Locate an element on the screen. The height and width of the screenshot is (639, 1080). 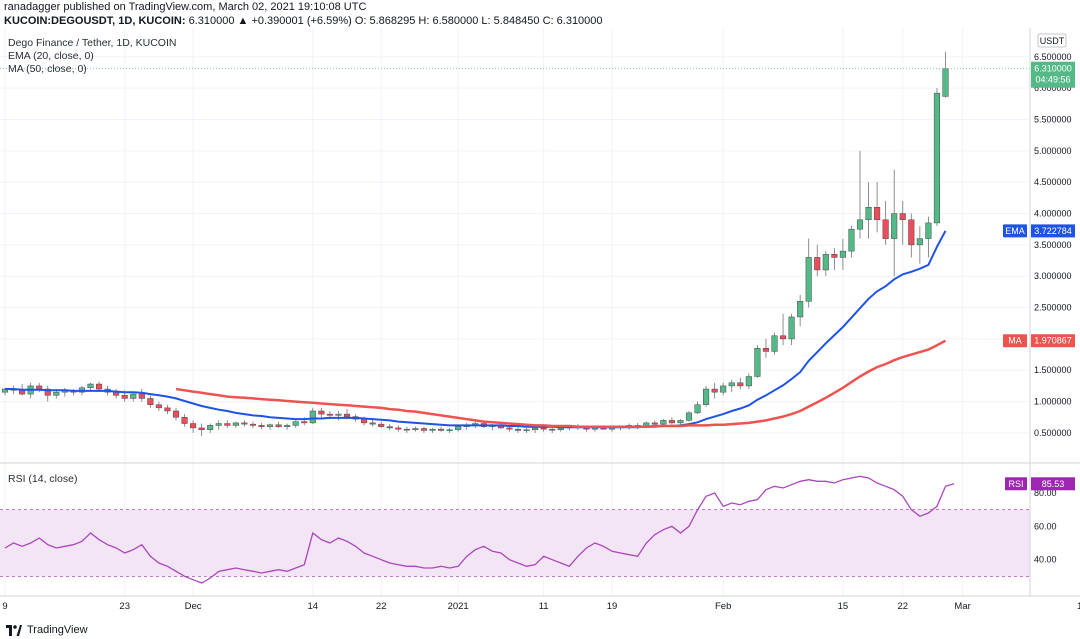
price-tick-label: 2.500000 is located at coordinates (1053, 308).